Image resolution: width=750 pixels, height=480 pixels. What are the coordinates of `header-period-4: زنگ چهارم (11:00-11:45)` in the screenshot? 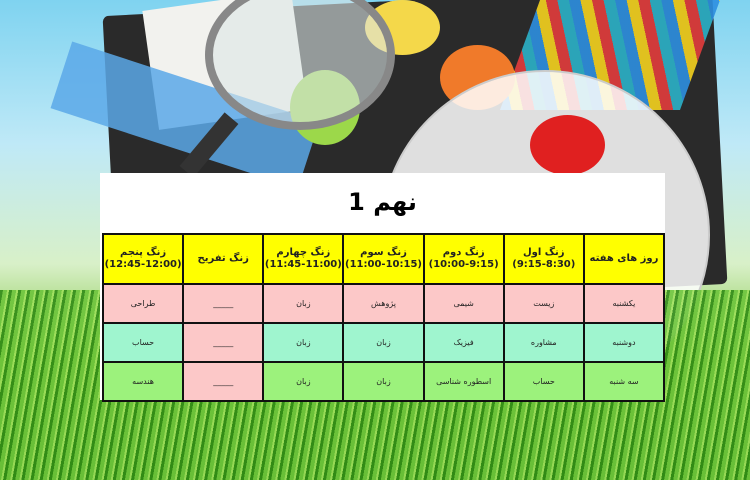 It's located at (303, 259).